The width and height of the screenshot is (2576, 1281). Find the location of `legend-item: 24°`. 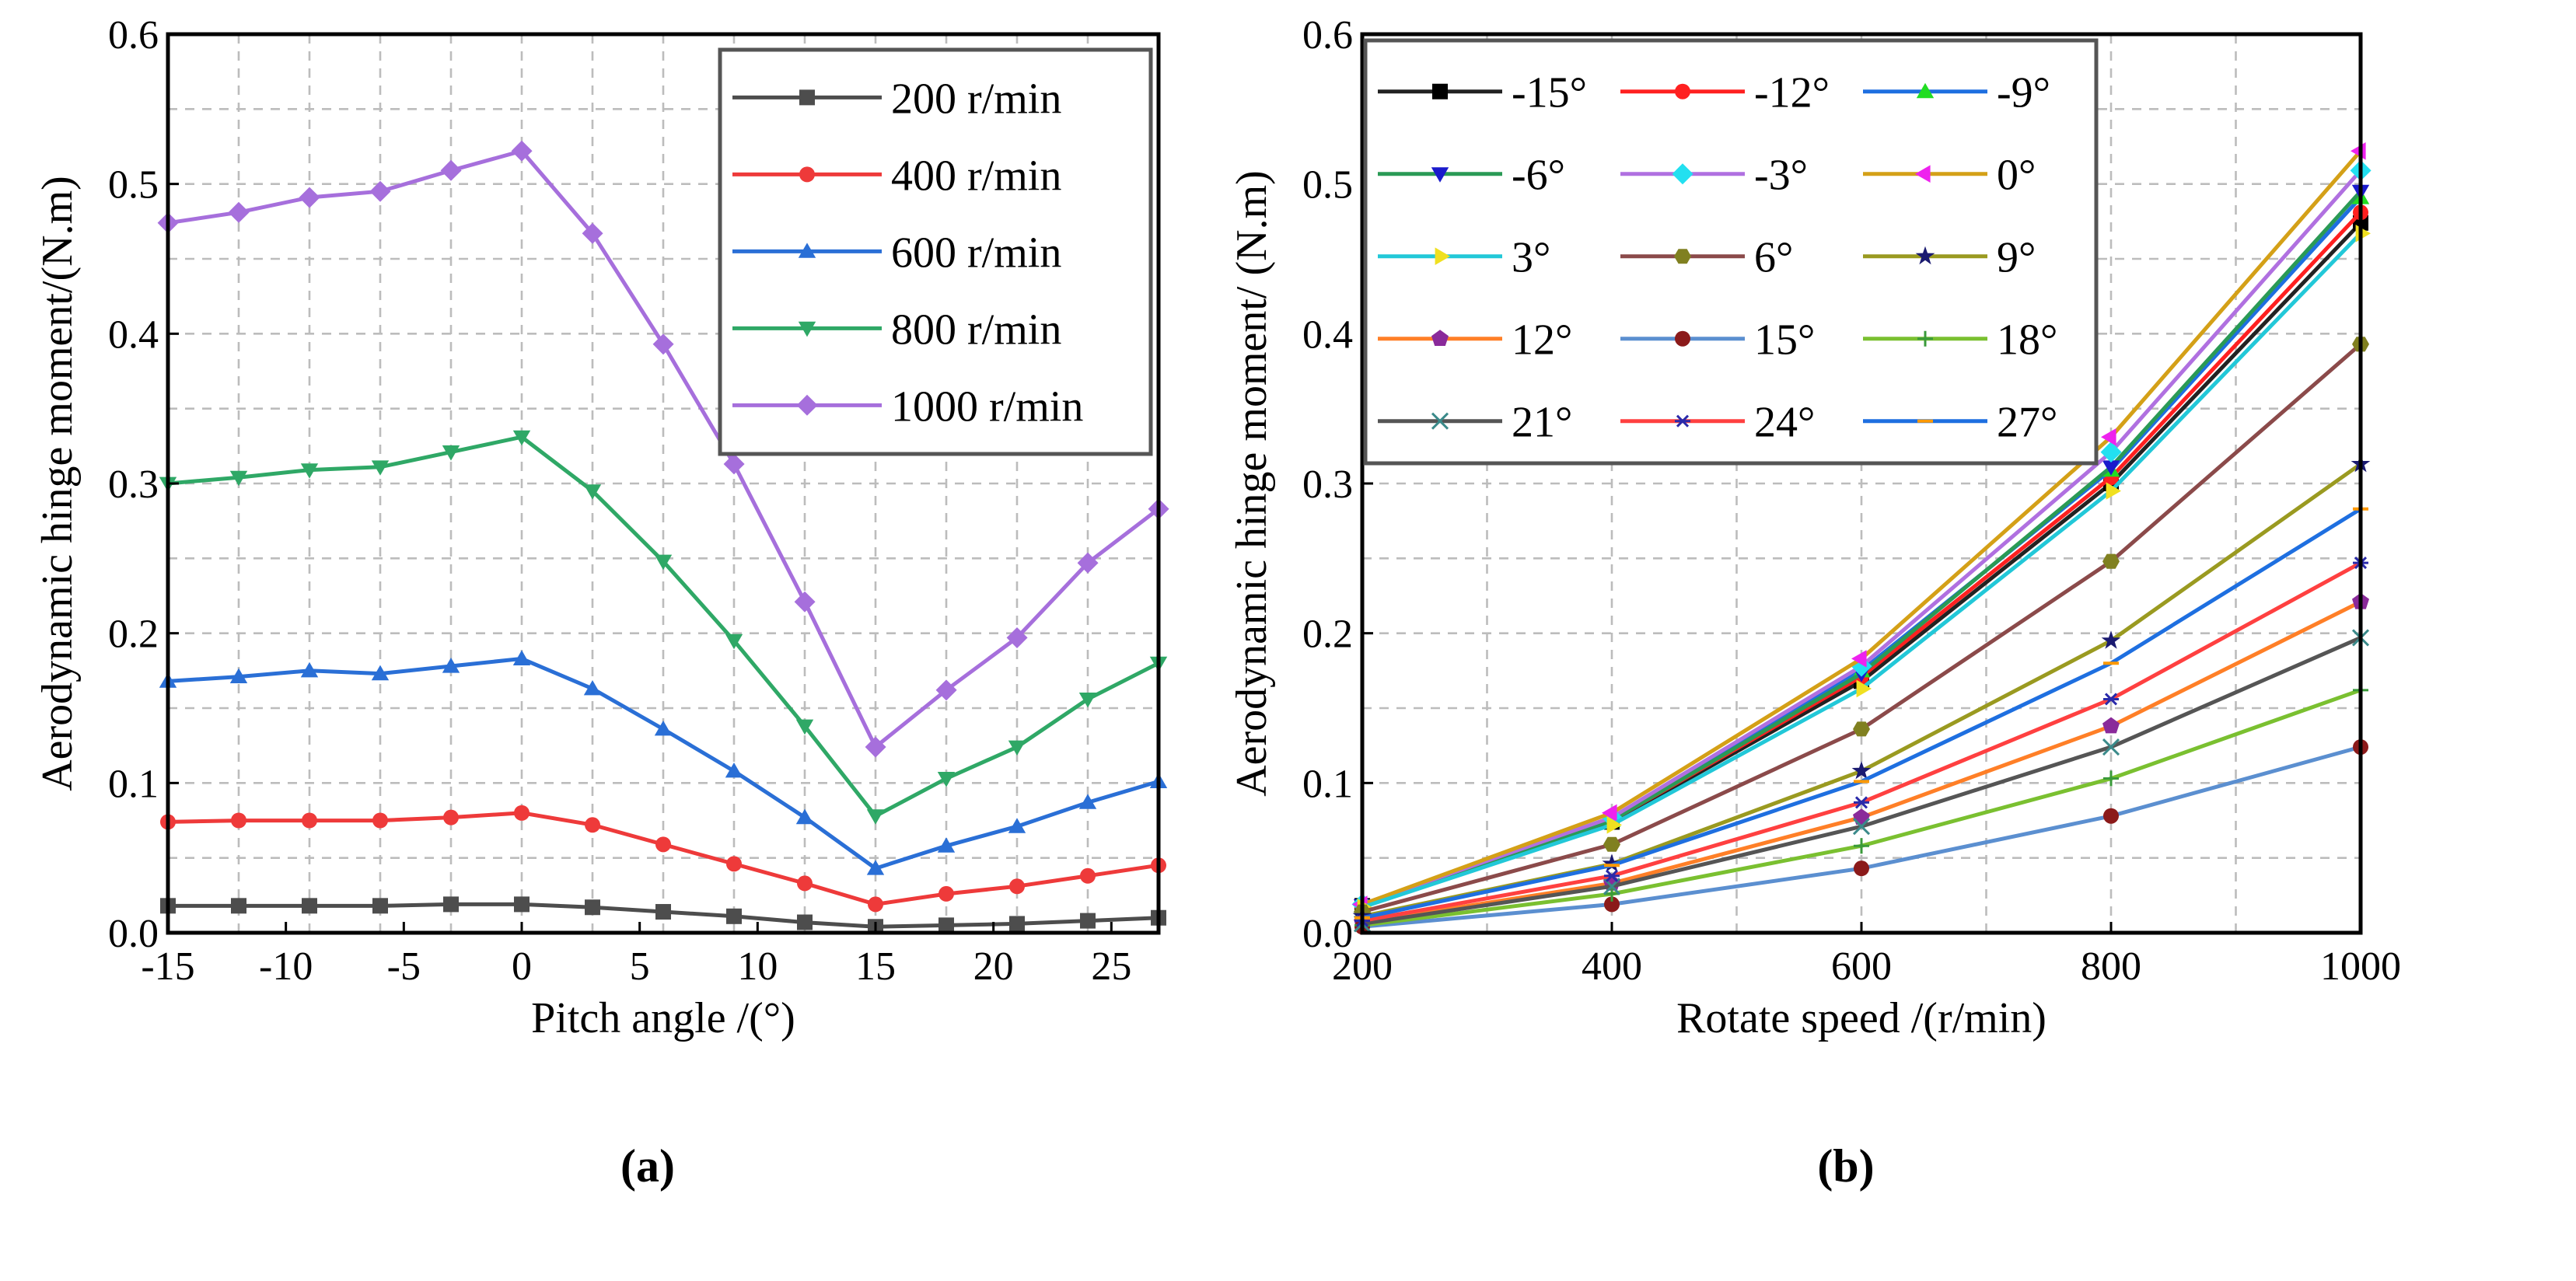

legend-item: 24° is located at coordinates (1717, 423).